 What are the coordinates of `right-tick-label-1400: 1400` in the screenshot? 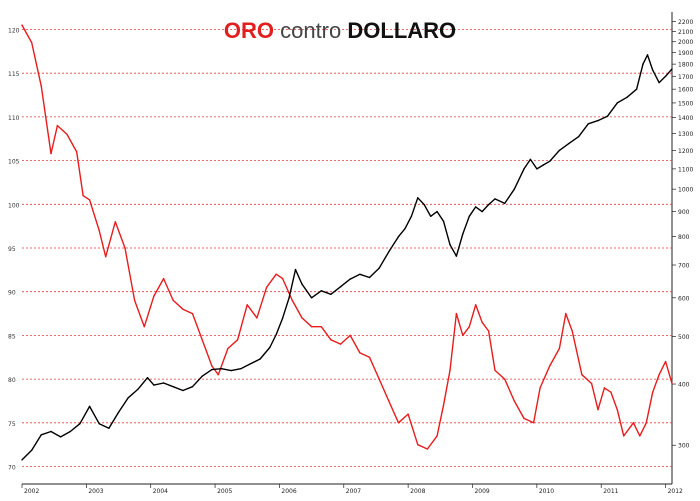 It's located at (685, 118).